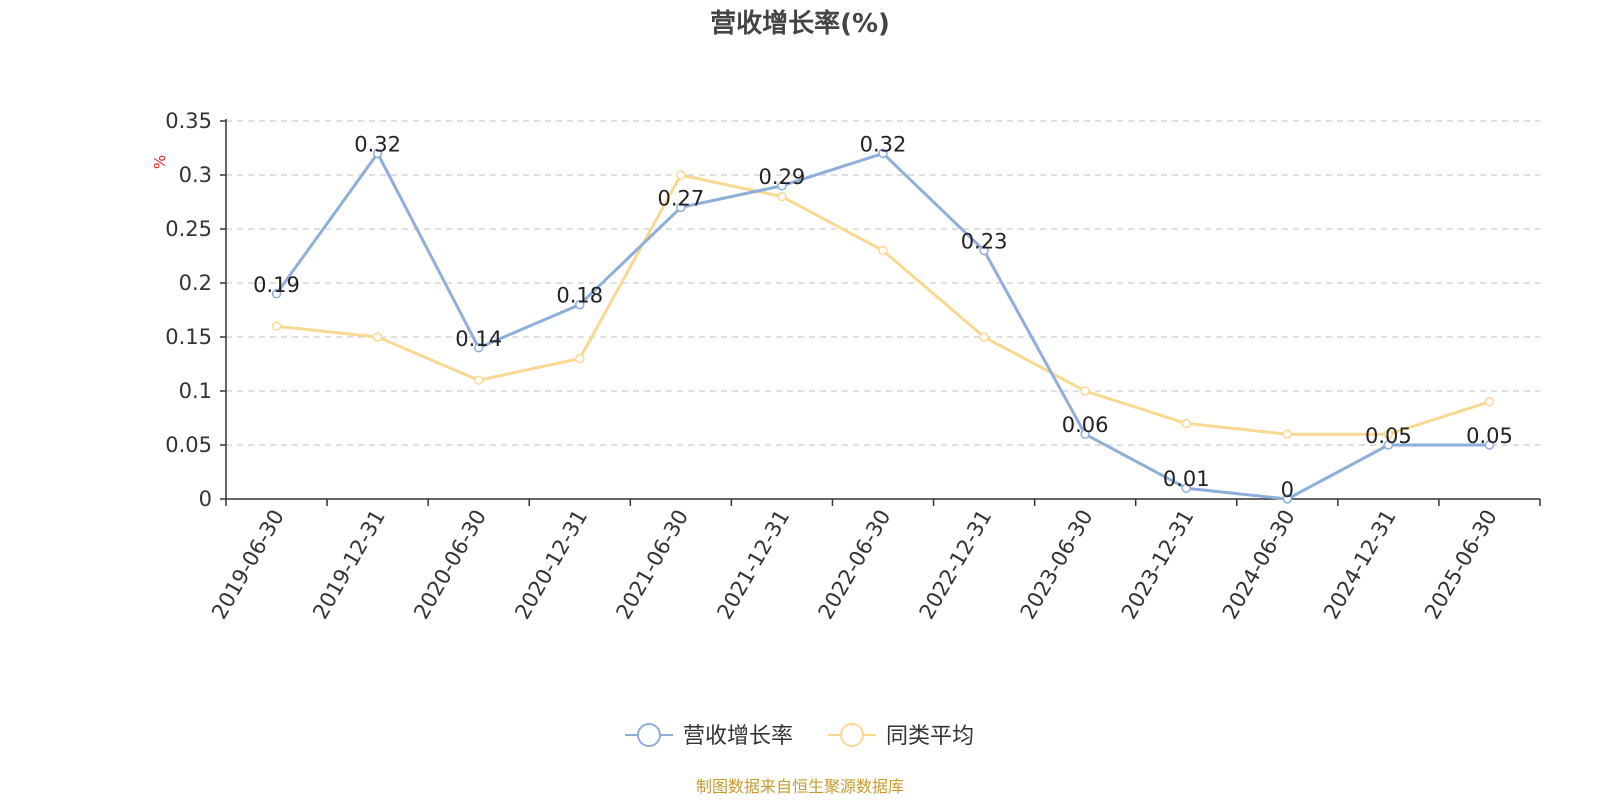 Image resolution: width=1600 pixels, height=800 pixels. I want to click on data-label: 0.29, so click(782, 177).